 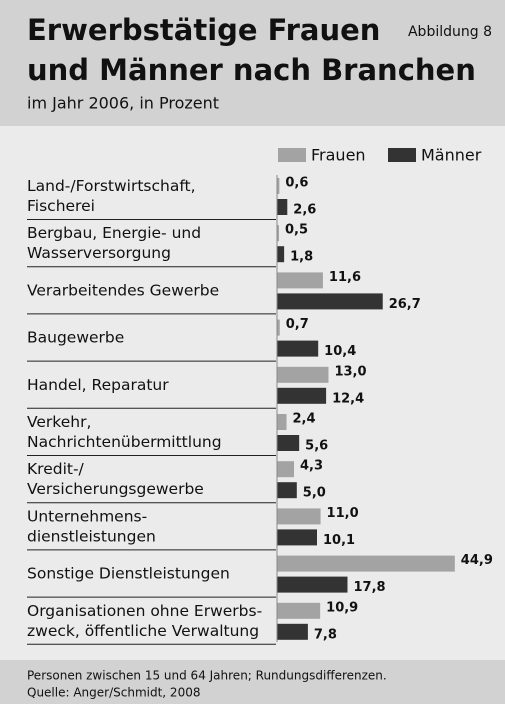 I want to click on figure-label: Abbildung 8, so click(x=450, y=32).